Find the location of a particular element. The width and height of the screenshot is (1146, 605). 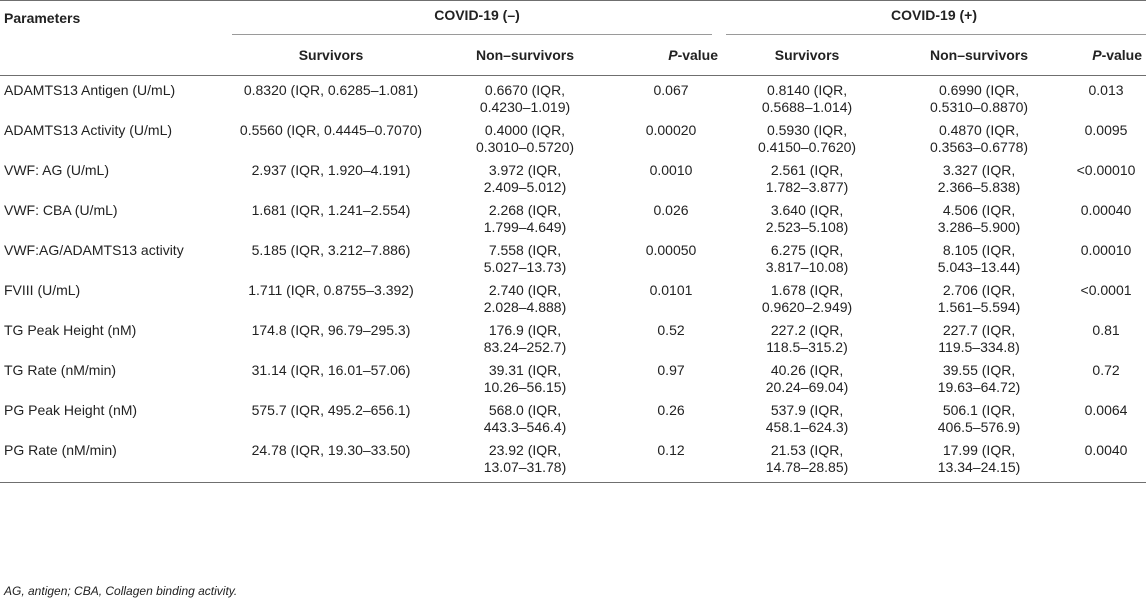

cell-neg-p-value-line: 0.52 is located at coordinates (671, 330).